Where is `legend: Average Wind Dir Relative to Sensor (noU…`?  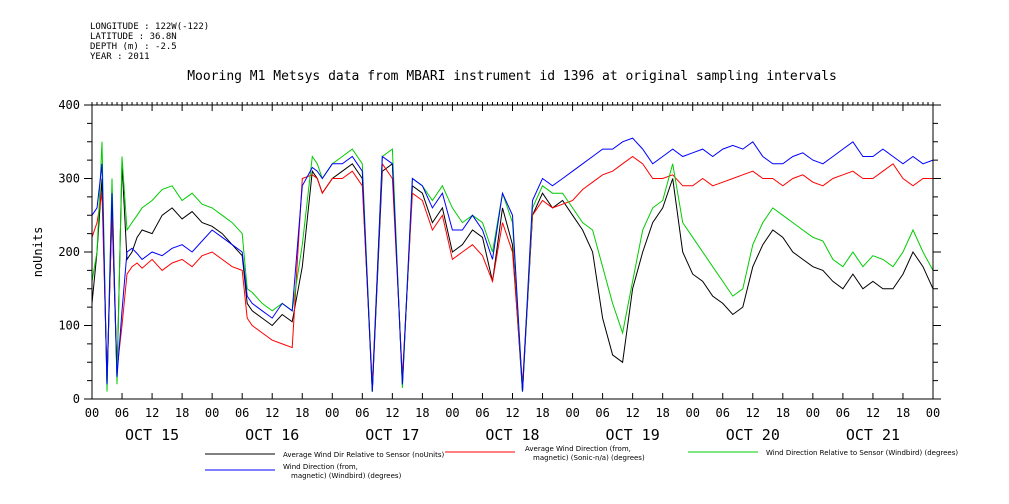 legend: Average Wind Dir Relative to Sensor (noU… is located at coordinates (581, 462).